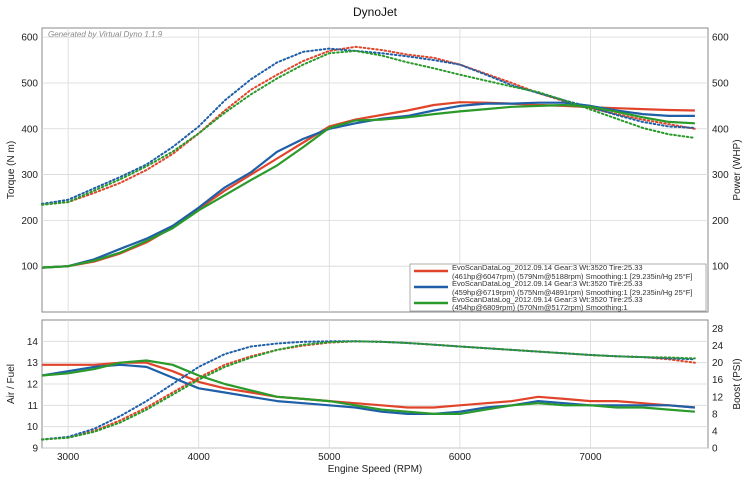 The width and height of the screenshot is (750, 481). What do you see at coordinates (329, 457) in the screenshot?
I see `x-tick-label: 5000` at bounding box center [329, 457].